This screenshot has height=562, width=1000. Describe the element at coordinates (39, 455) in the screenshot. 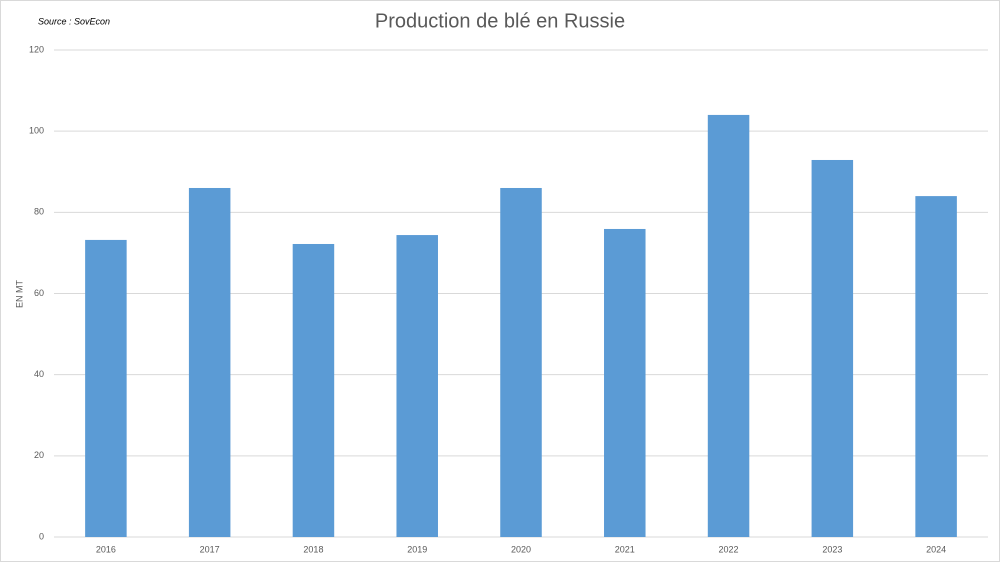

I see `y-tick-label: 20` at that location.